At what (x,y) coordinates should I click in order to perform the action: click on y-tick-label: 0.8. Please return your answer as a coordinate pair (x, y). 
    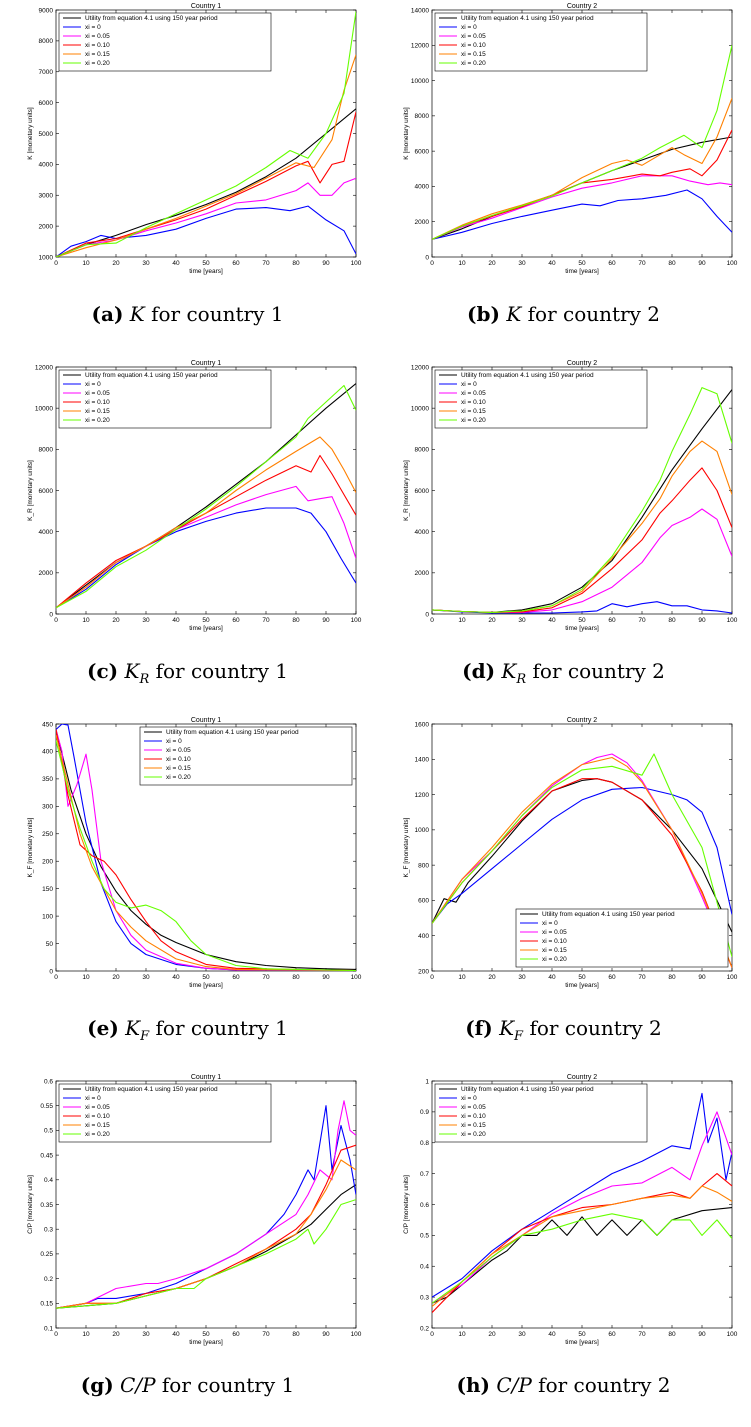
    Looking at the image, I should click on (424, 1143).